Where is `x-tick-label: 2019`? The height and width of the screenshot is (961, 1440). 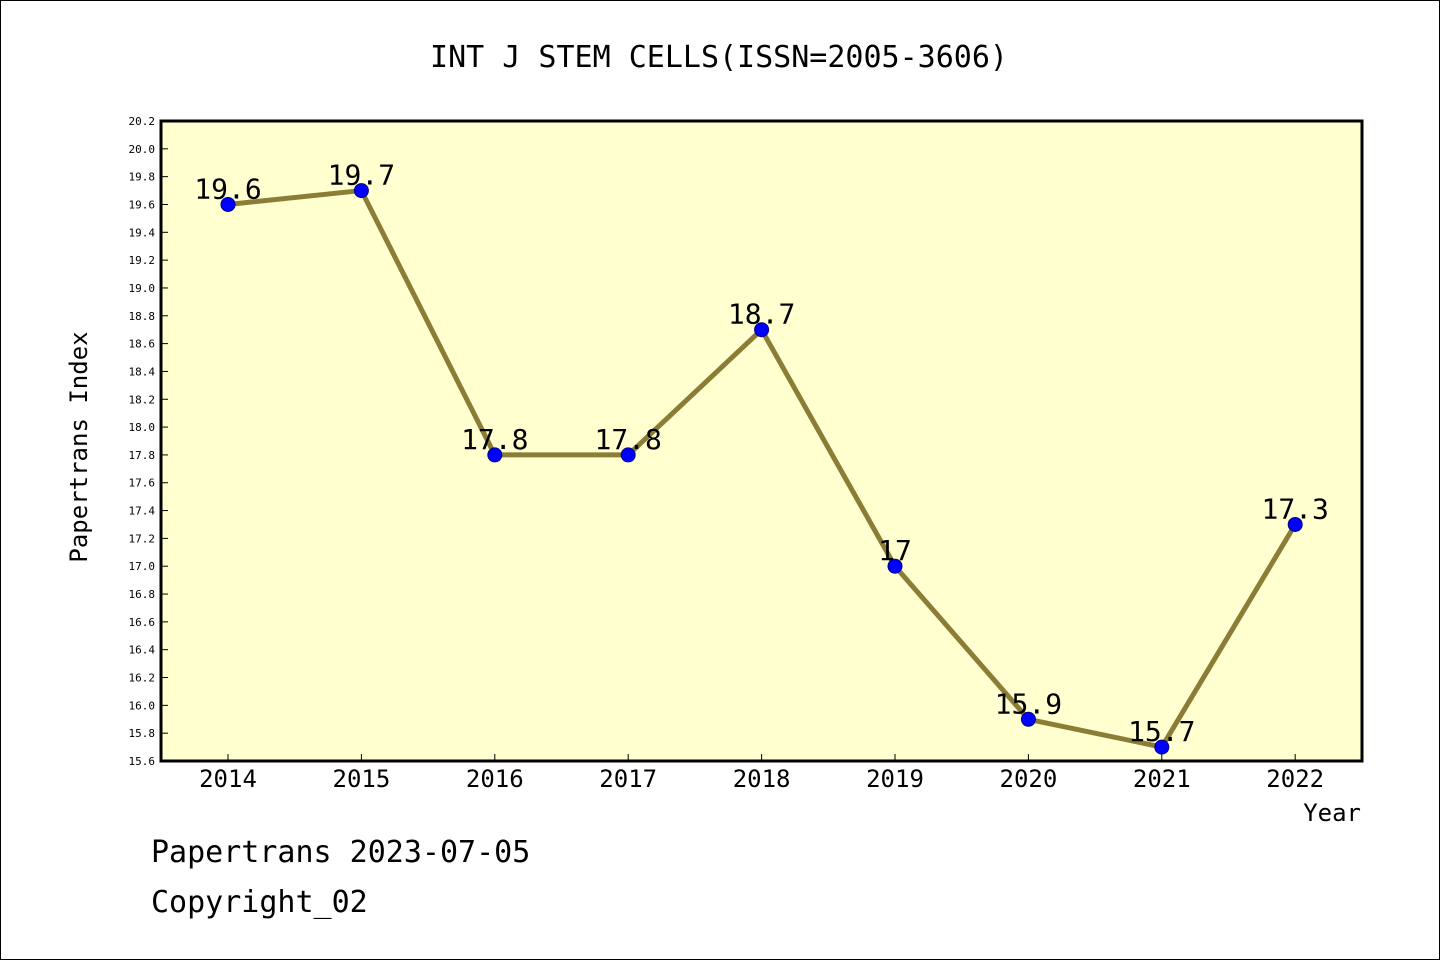
x-tick-label: 2019 is located at coordinates (895, 779).